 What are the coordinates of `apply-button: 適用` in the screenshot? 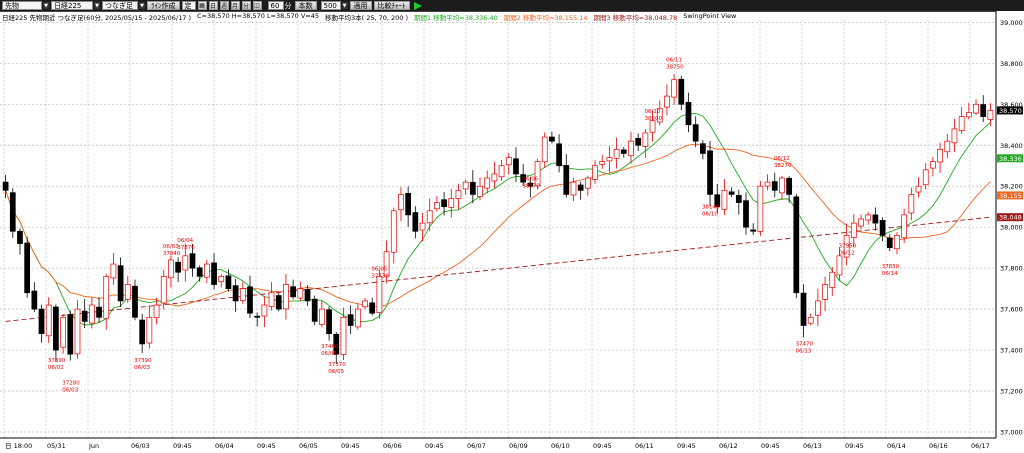 It's located at (360, 5).